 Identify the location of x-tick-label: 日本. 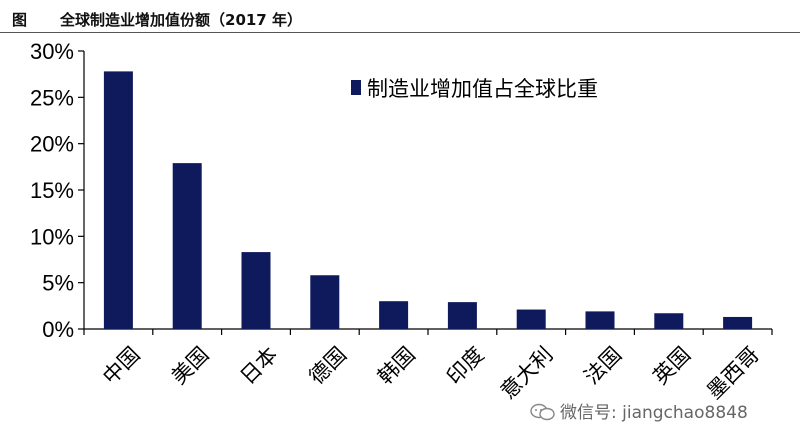
(259, 365).